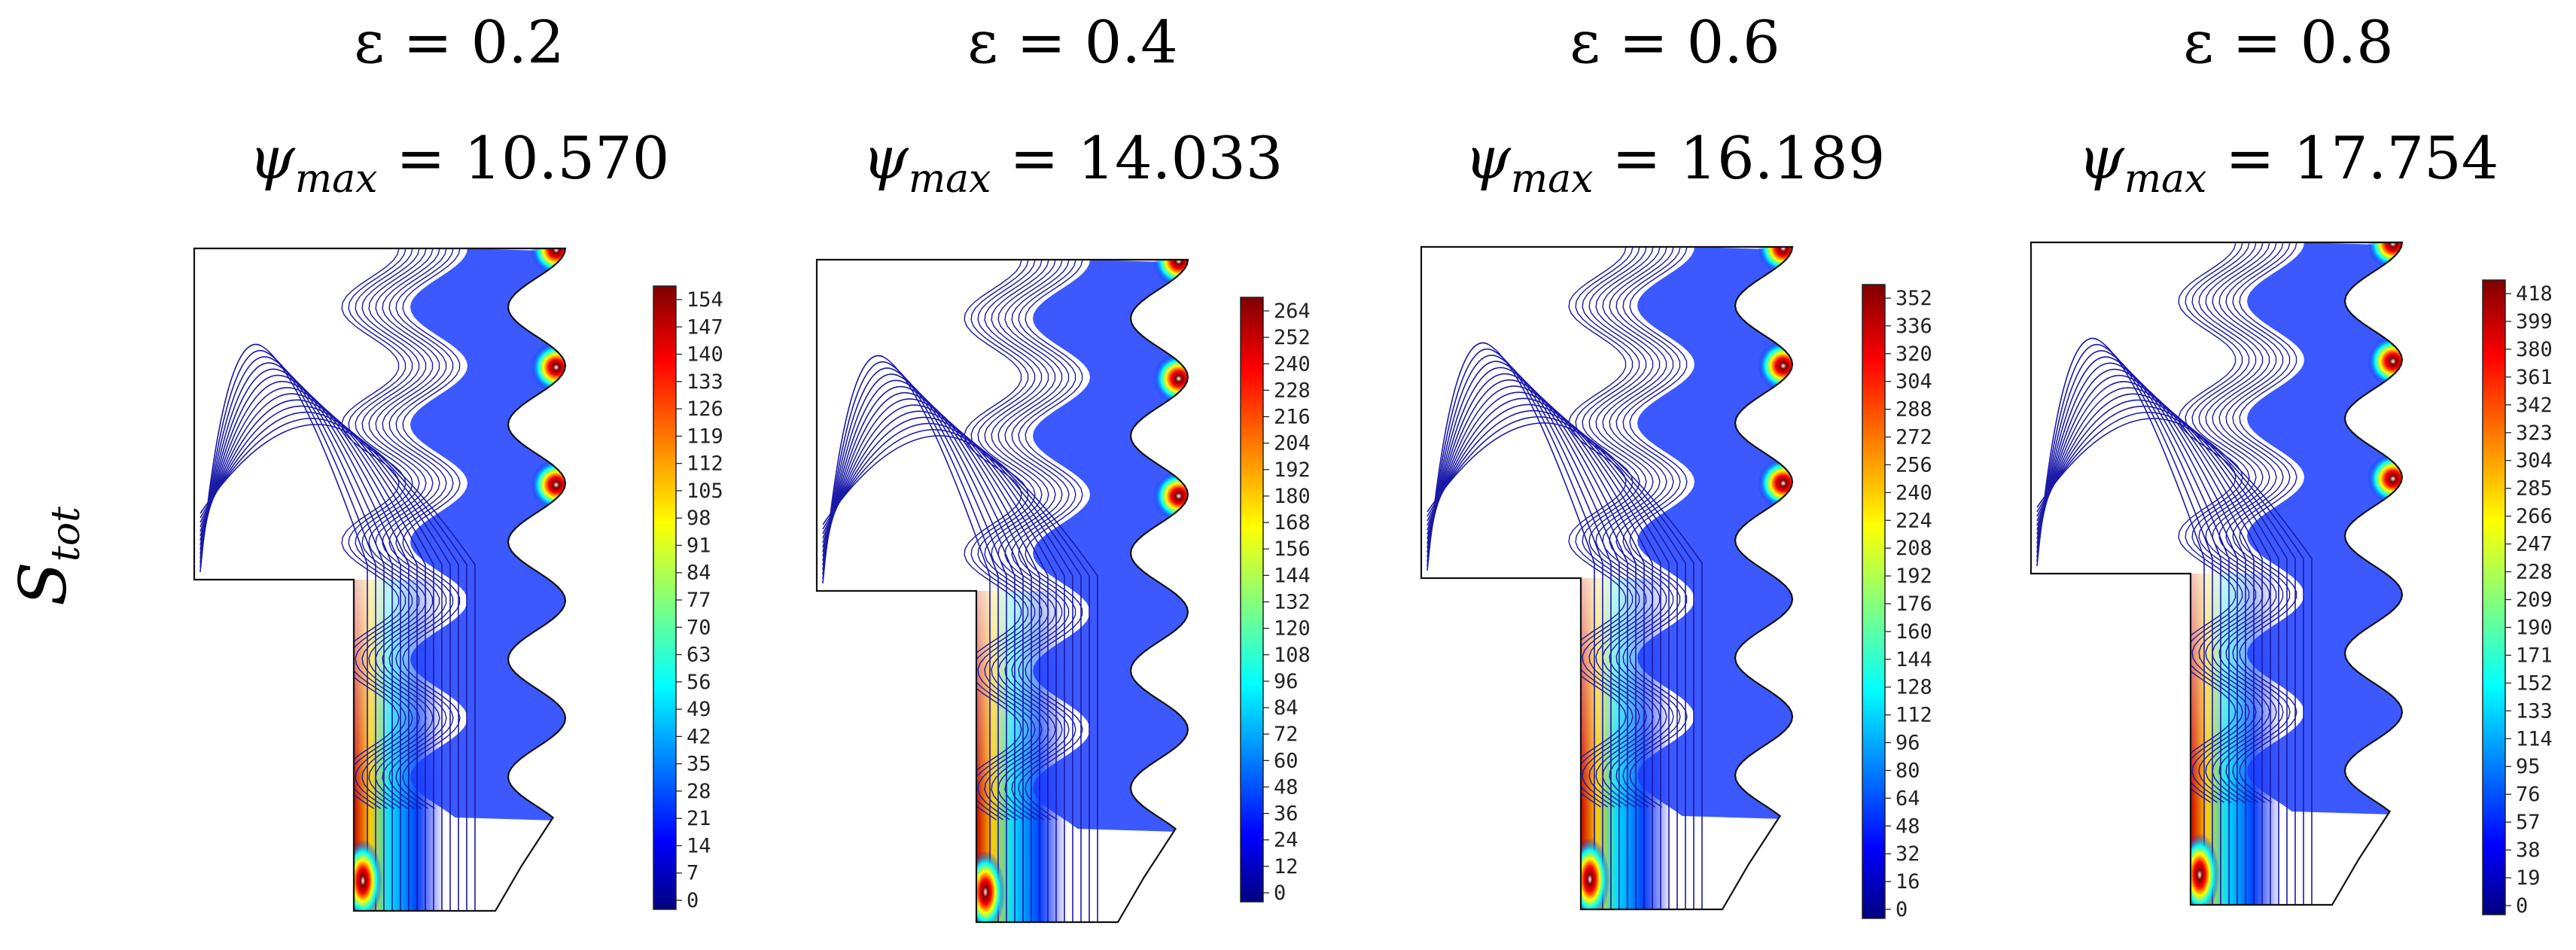 The width and height of the screenshot is (2576, 950). Describe the element at coordinates (1072, 43) in the screenshot. I see `epsilon-label-2: ε = 0.4` at that location.